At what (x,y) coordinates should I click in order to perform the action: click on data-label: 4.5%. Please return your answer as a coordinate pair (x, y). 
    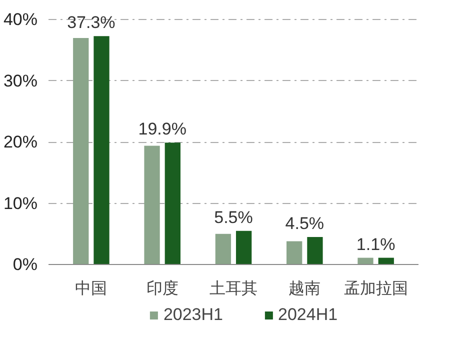
    Looking at the image, I should click on (304, 223).